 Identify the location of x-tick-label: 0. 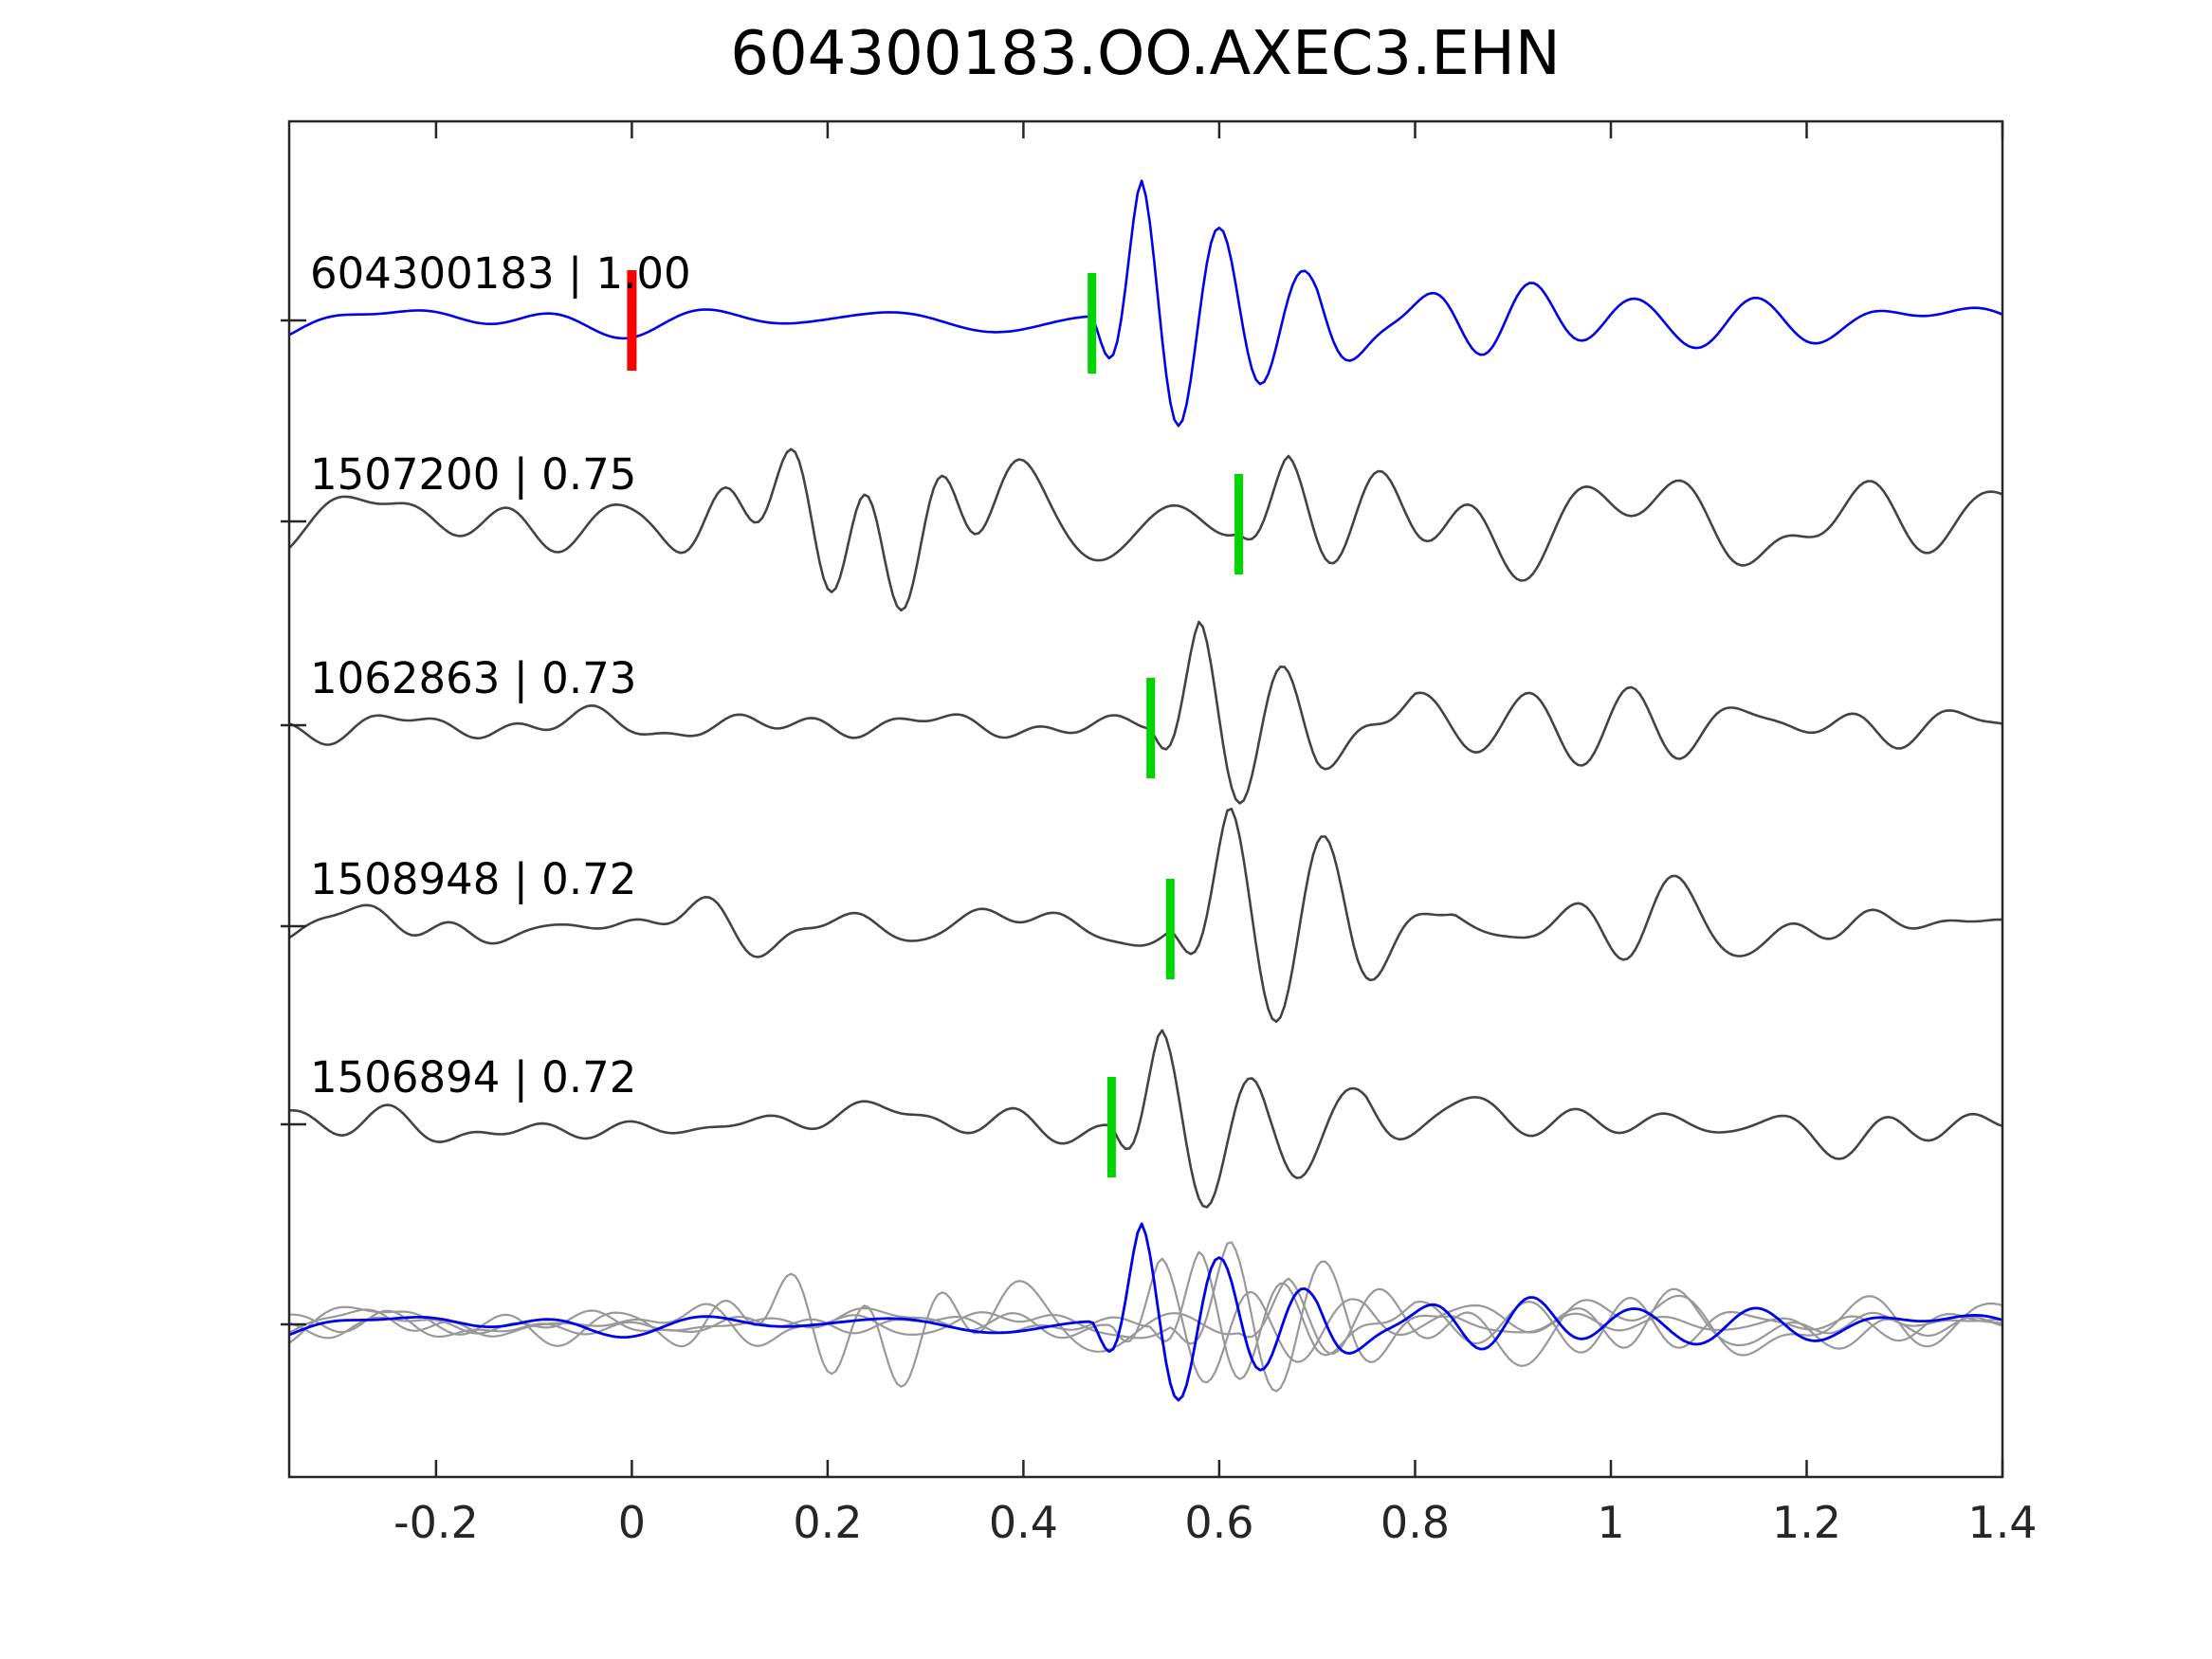
(632, 1522).